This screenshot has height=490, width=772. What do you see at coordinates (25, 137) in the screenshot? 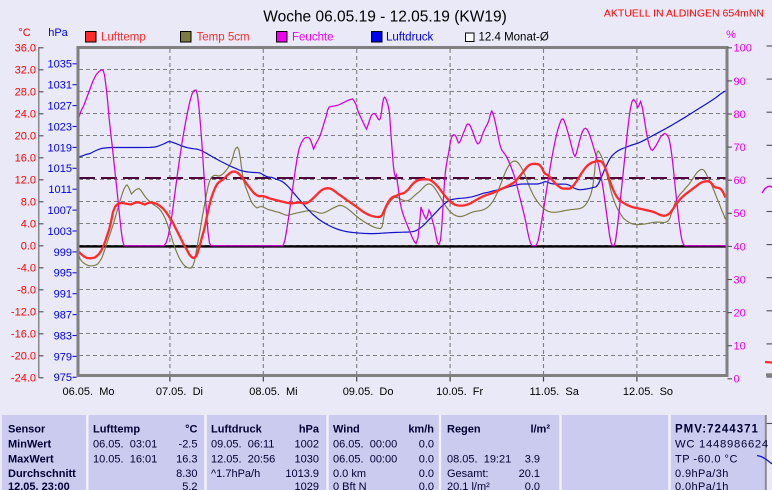
I see `svg-text: 20.0` at bounding box center [25, 137].